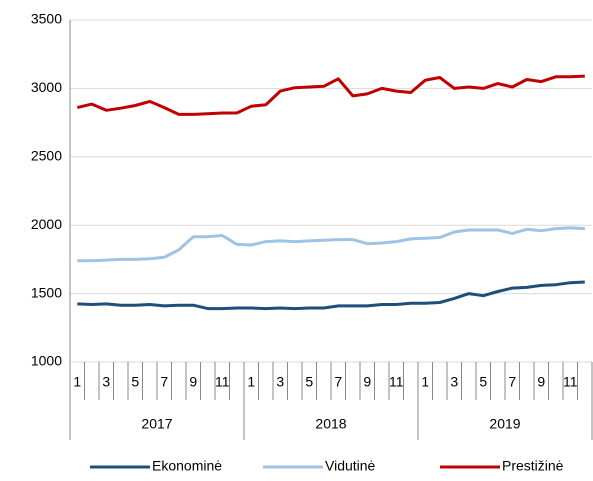 The height and width of the screenshot is (481, 593). What do you see at coordinates (46, 361) in the screenshot?
I see `y-tick-label: 1000` at bounding box center [46, 361].